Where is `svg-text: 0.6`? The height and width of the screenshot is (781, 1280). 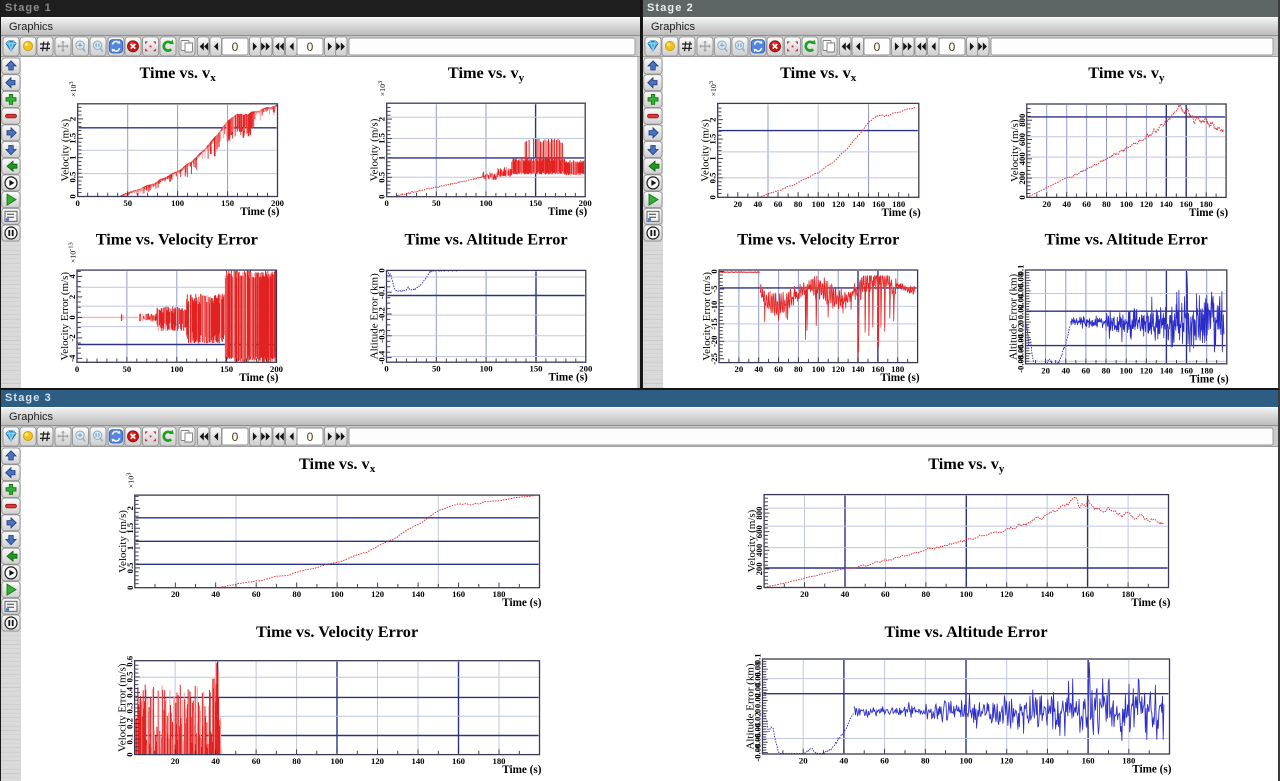
svg-text: 0.6 is located at coordinates (130, 661).